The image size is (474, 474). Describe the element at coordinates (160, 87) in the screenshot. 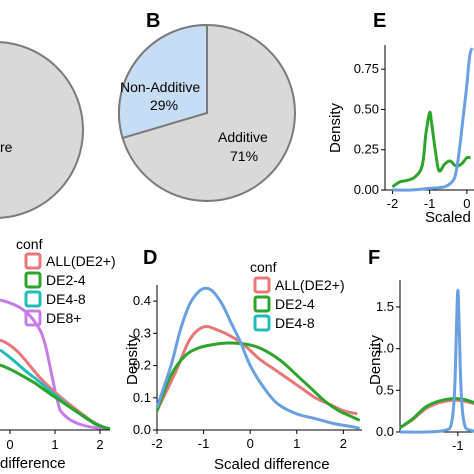

I see `pie-b-label-nonadditive: Non-Additive` at that location.